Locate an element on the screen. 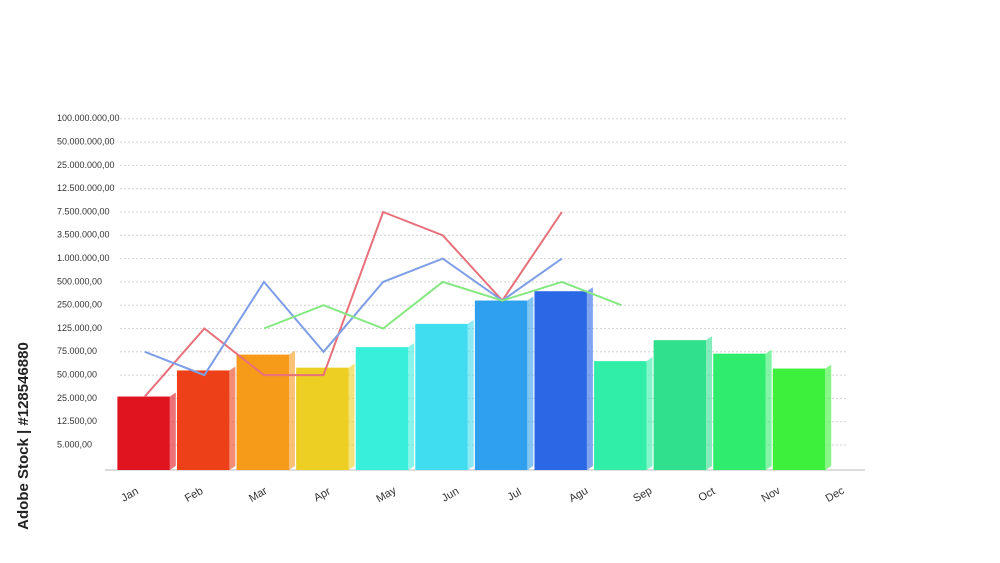 This screenshot has width=1000, height=563. x-tick-label: Agu is located at coordinates (578, 495).